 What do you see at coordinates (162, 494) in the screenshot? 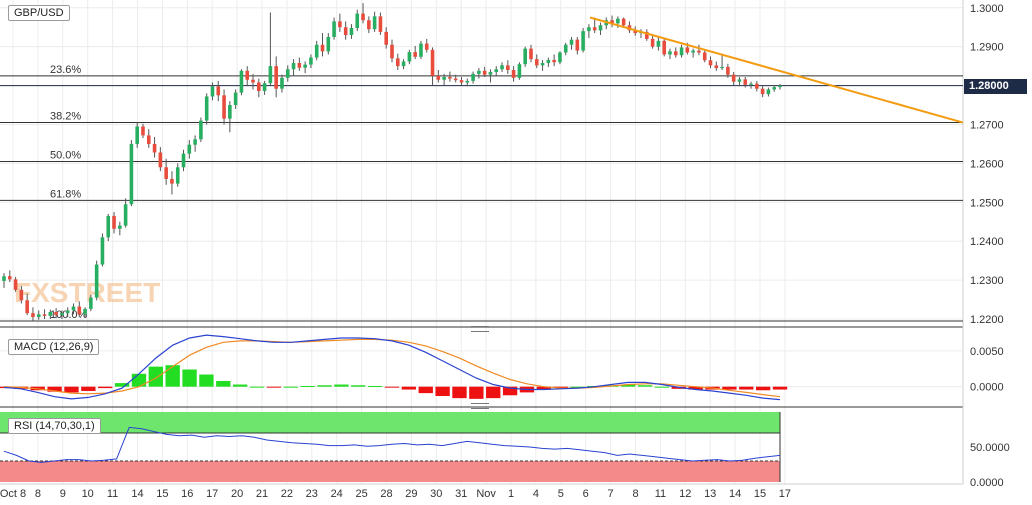
I see `x-tick-label: 15` at bounding box center [162, 494].